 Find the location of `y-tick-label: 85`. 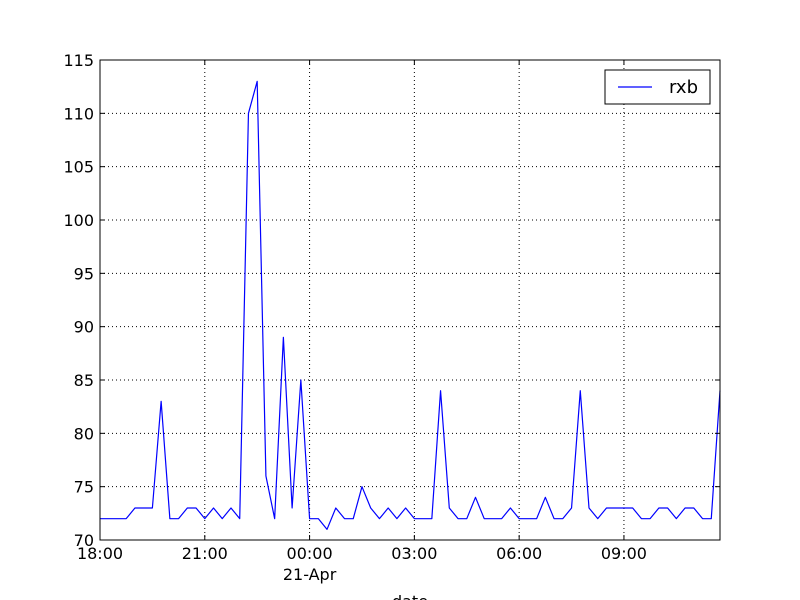

y-tick-label: 85 is located at coordinates (84, 380).